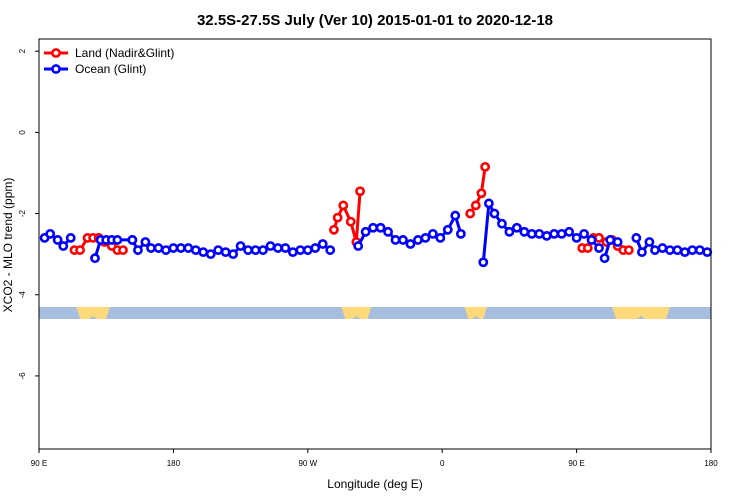 The image size is (750, 500). What do you see at coordinates (374, 484) in the screenshot?
I see `x-axis-label: Longitude (deg E)` at bounding box center [374, 484].